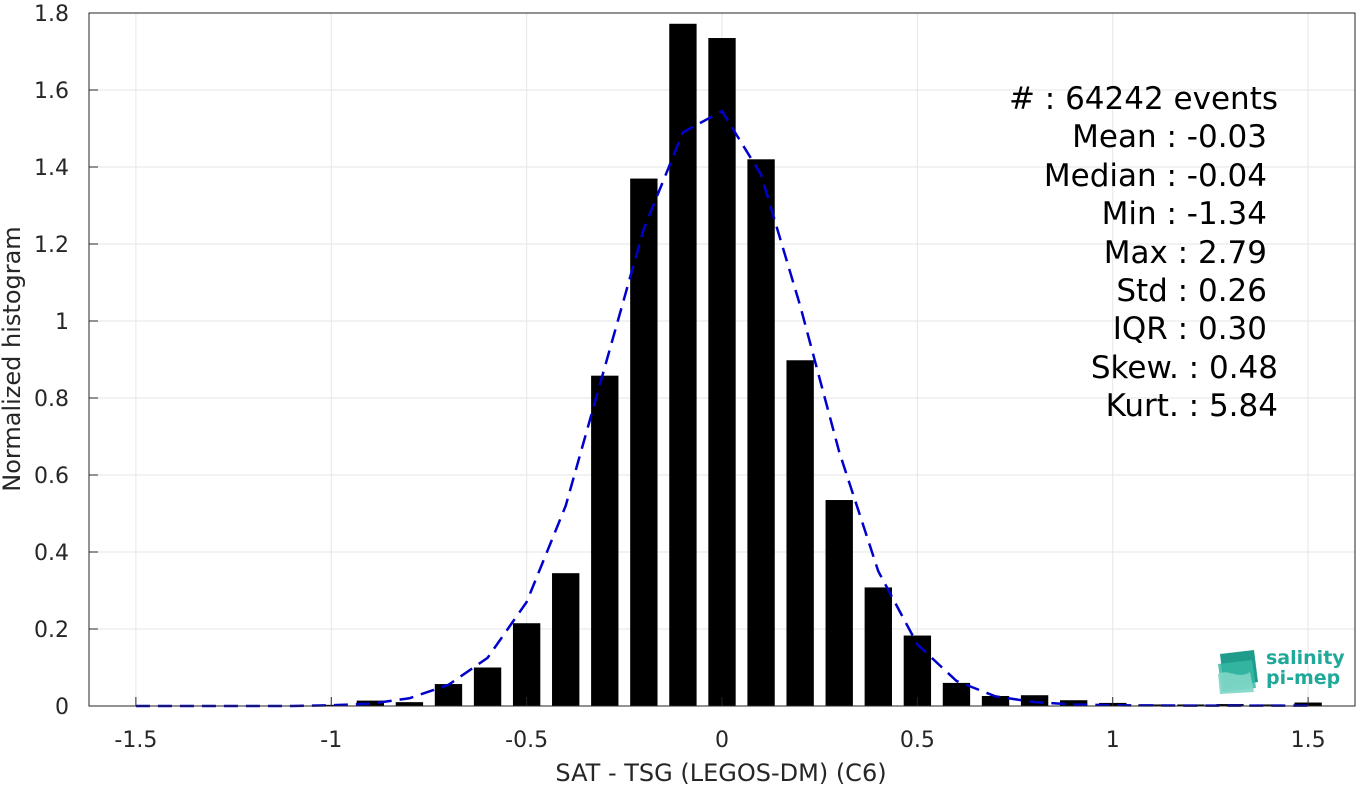  I want to click on stat-min: Min : -1.34, so click(1184, 214).